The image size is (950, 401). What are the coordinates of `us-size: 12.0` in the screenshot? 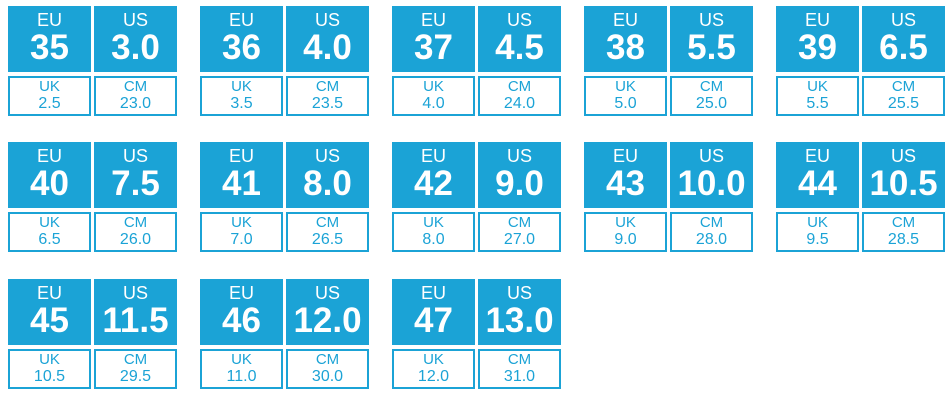 It's located at (327, 320).